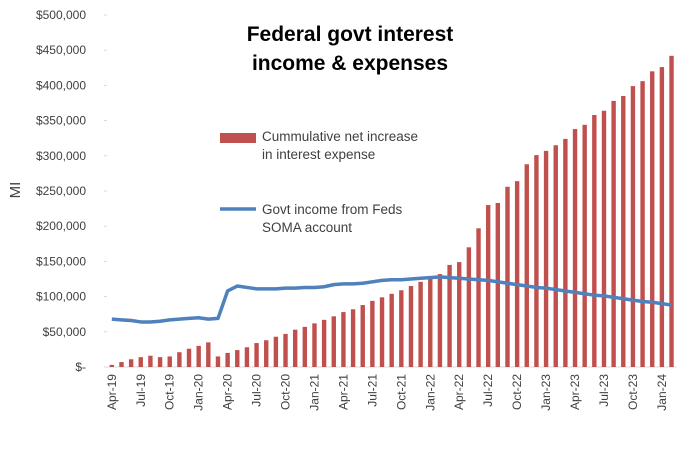 The image size is (696, 455). What do you see at coordinates (61, 226) in the screenshot?
I see `y-tick-label: $200,000` at bounding box center [61, 226].